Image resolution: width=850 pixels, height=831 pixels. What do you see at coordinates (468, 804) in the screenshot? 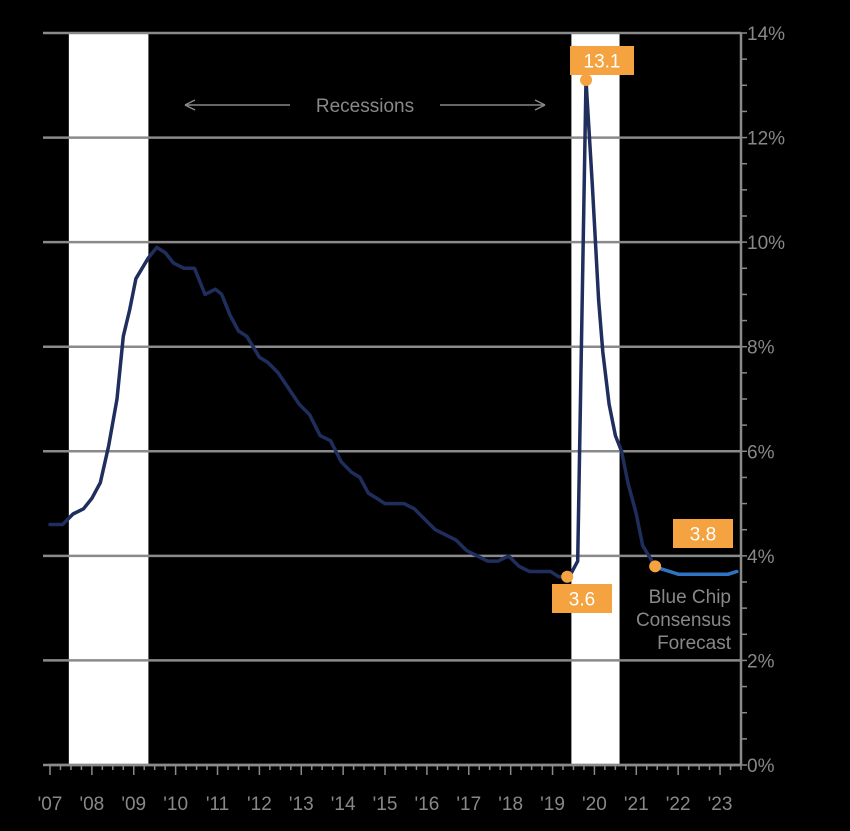
I see `x-tick-label: '17` at bounding box center [468, 804].